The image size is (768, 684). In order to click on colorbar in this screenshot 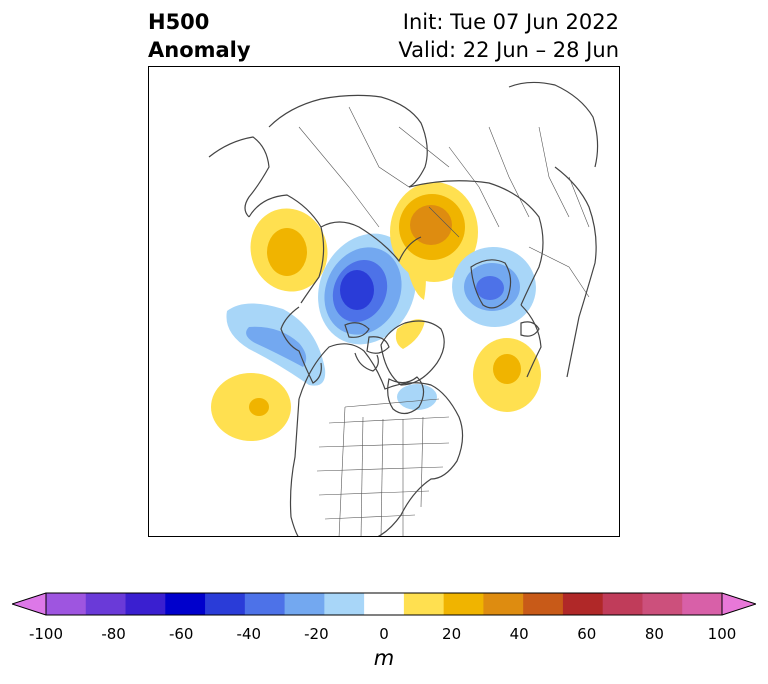, I will do `click(384, 604)`.